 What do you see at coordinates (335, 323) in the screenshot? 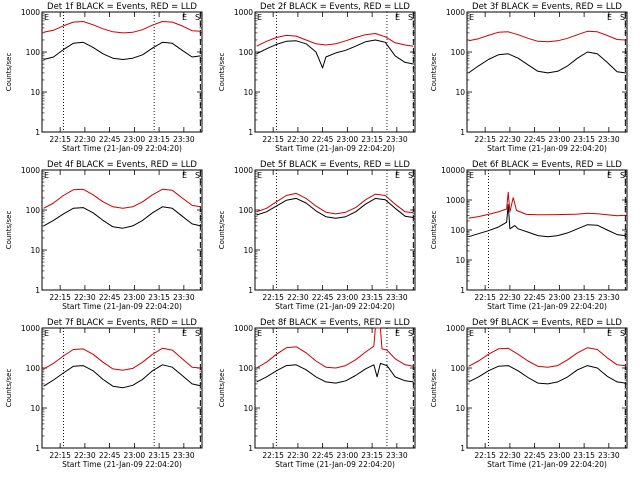
I see `chart-title: Det 8f BLACK = Events, RED = LLD` at bounding box center [335, 323].